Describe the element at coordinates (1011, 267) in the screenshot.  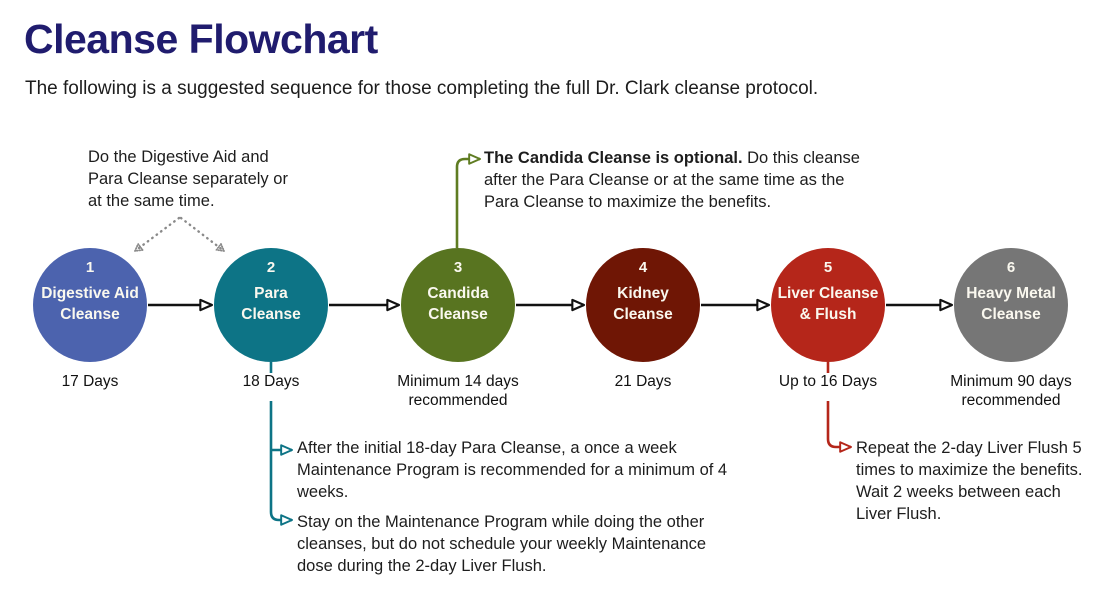
I see `step-number: 6` at that location.